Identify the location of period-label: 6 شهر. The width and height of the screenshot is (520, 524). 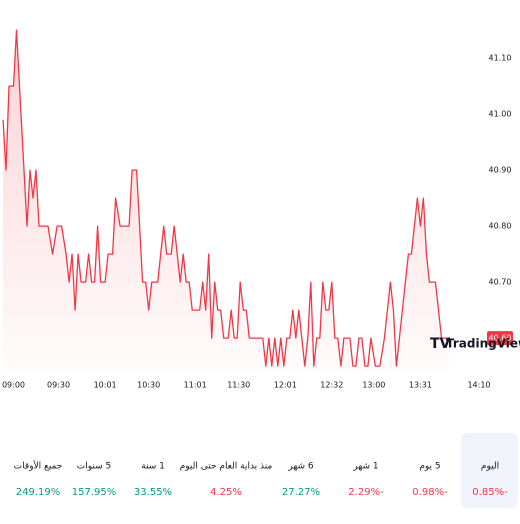
(300, 467).